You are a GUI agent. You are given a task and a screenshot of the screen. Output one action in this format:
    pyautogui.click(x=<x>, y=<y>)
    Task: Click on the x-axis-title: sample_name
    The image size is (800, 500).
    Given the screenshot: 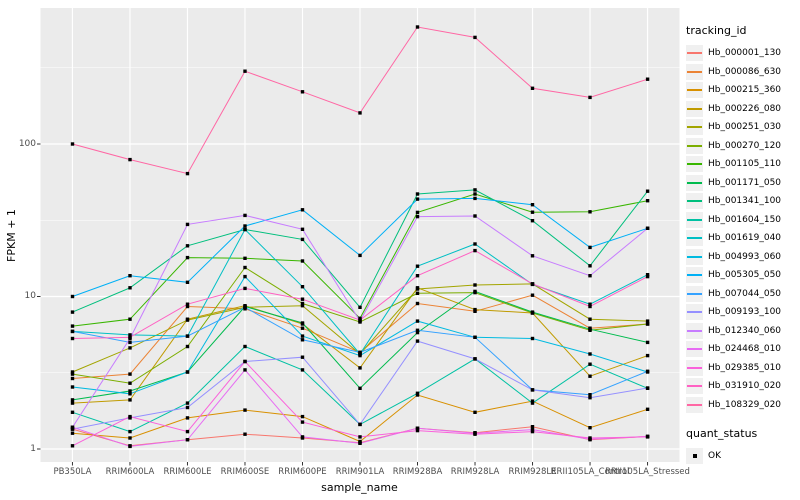 What is the action you would take?
    pyautogui.click(x=359, y=487)
    